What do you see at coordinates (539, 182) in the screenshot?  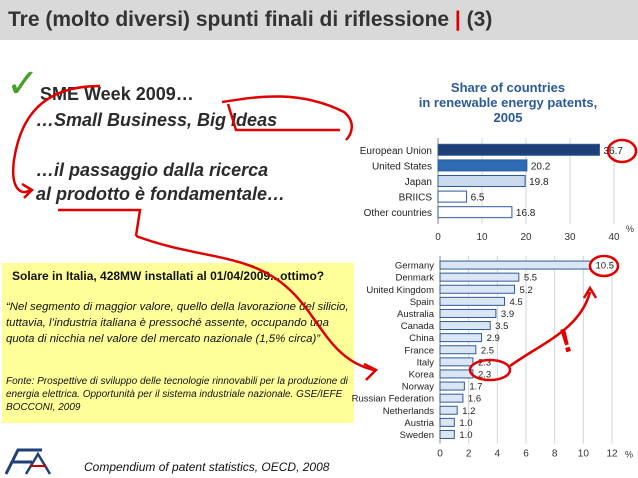 I see `chart1-value-label: 19.8` at bounding box center [539, 182].